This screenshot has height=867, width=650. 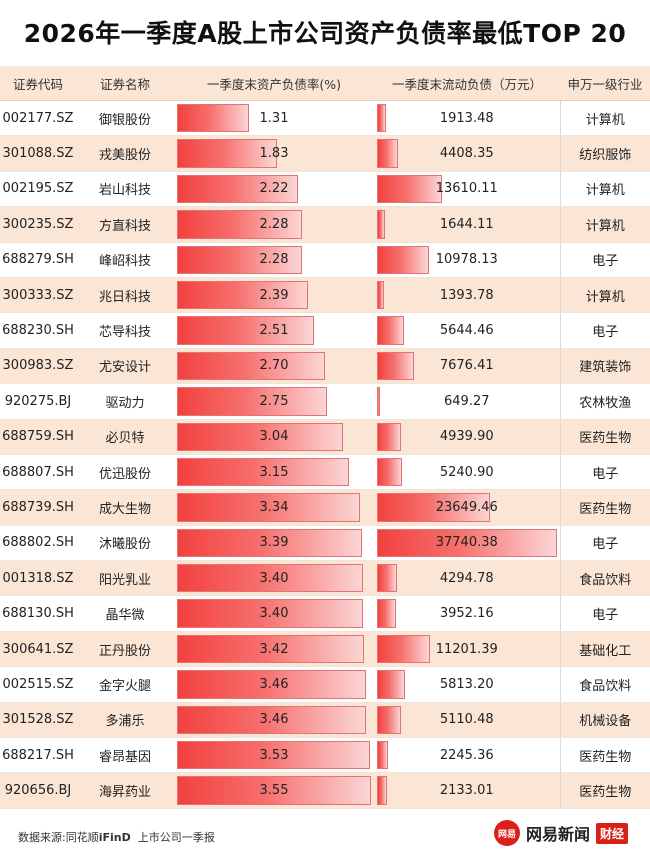 What do you see at coordinates (604, 649) in the screenshot?
I see `cell-industry: 基础化工` at bounding box center [604, 649].